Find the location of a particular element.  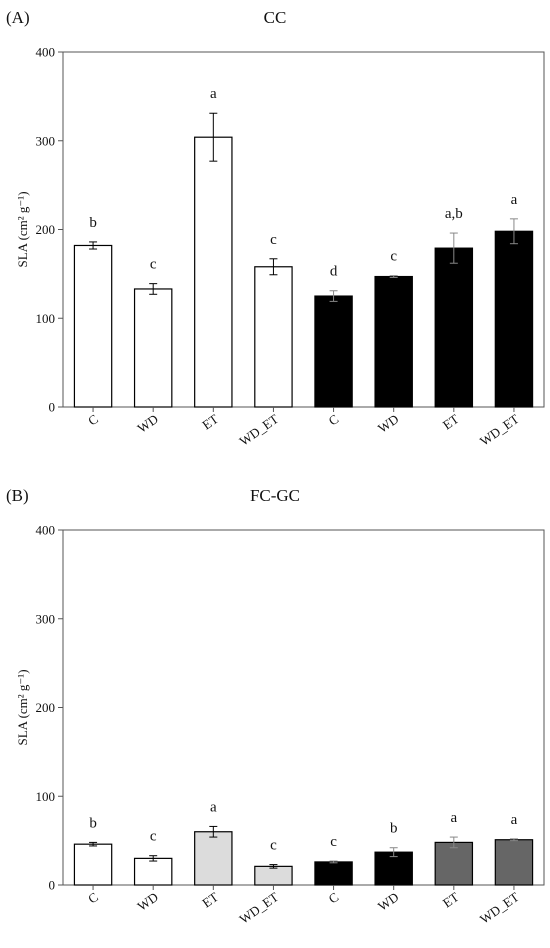

panel-label: (B) is located at coordinates (17, 495).